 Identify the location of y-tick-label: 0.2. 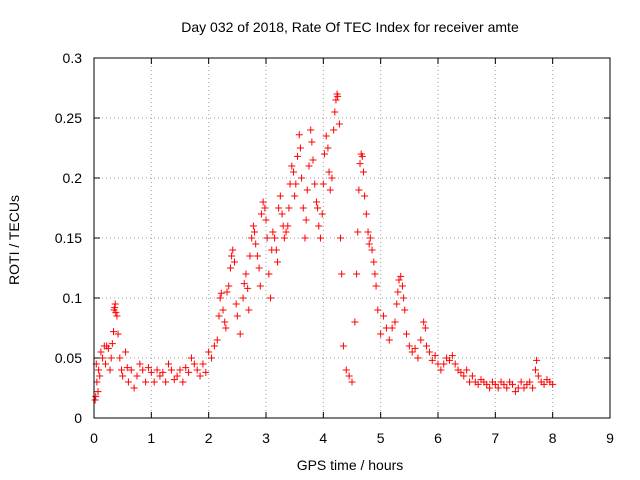
(73, 178).